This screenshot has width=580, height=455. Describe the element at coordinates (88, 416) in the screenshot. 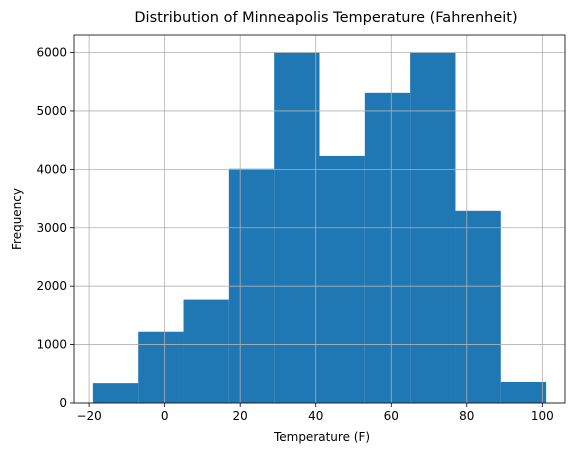

I see `x-tick-label: −20` at that location.